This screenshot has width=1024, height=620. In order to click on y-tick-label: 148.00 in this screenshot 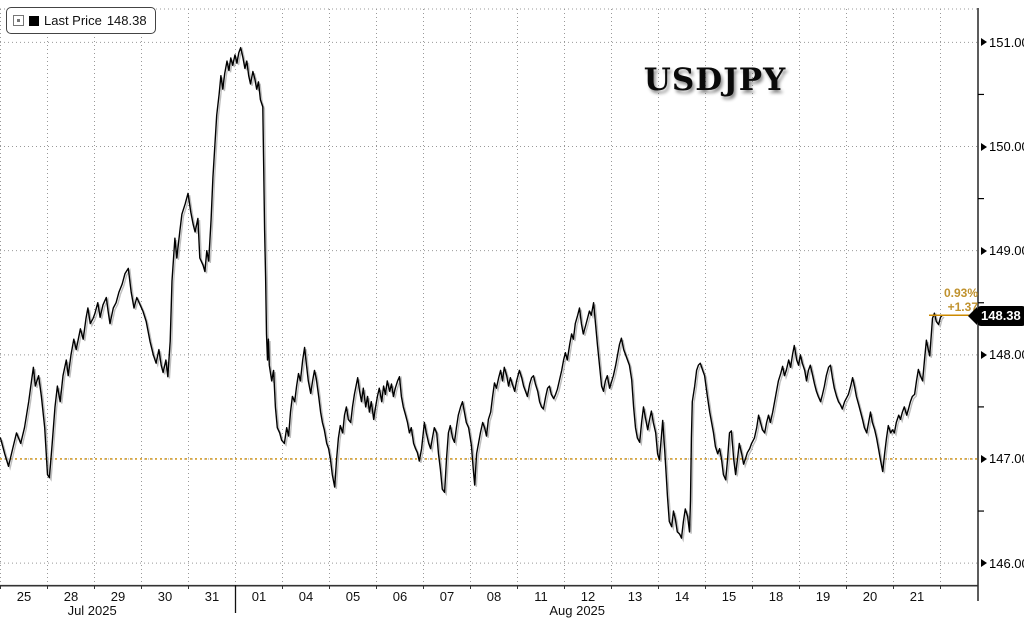, I will do `click(1002, 355)`.